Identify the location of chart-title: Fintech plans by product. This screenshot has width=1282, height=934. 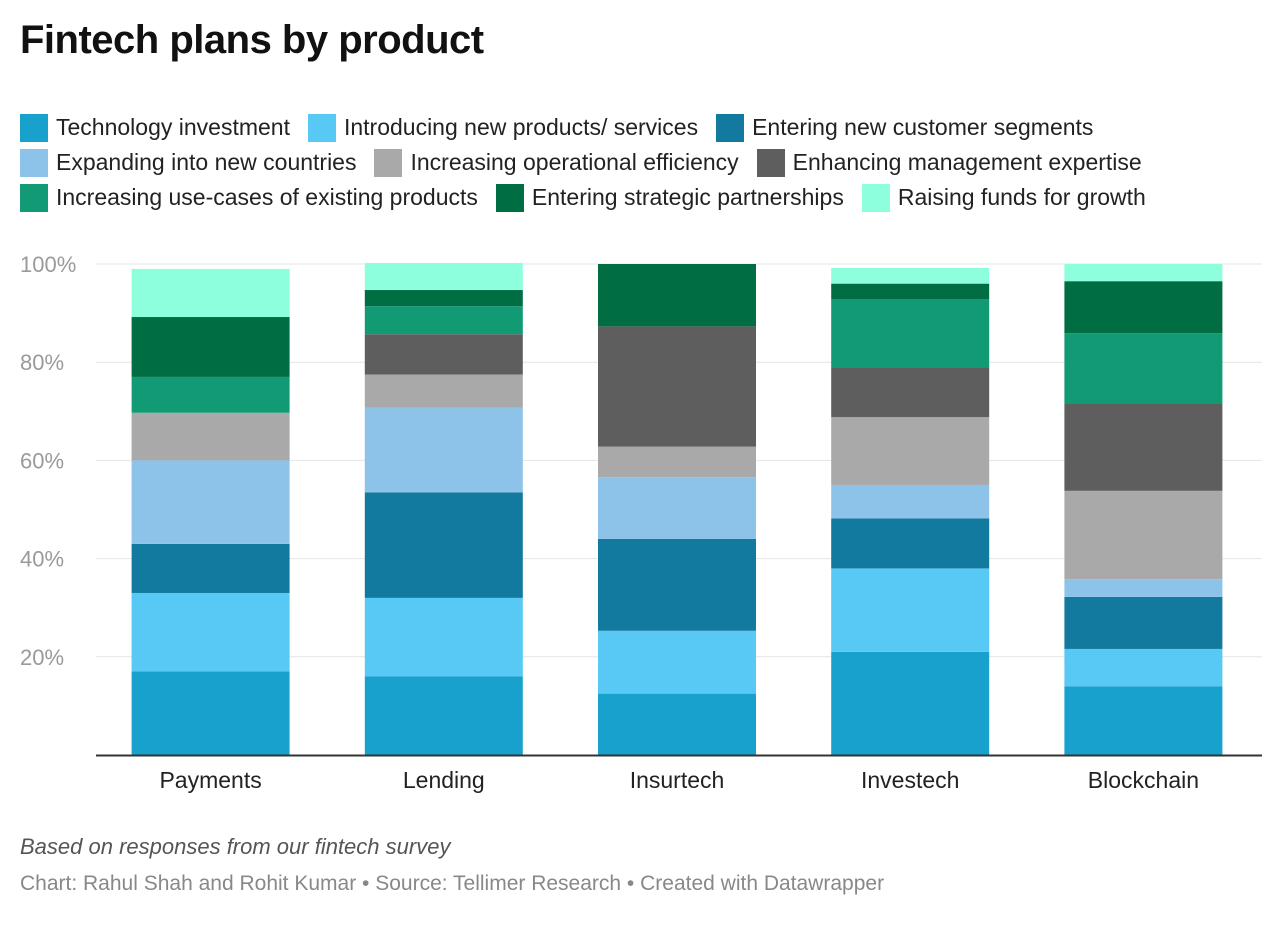
(252, 40).